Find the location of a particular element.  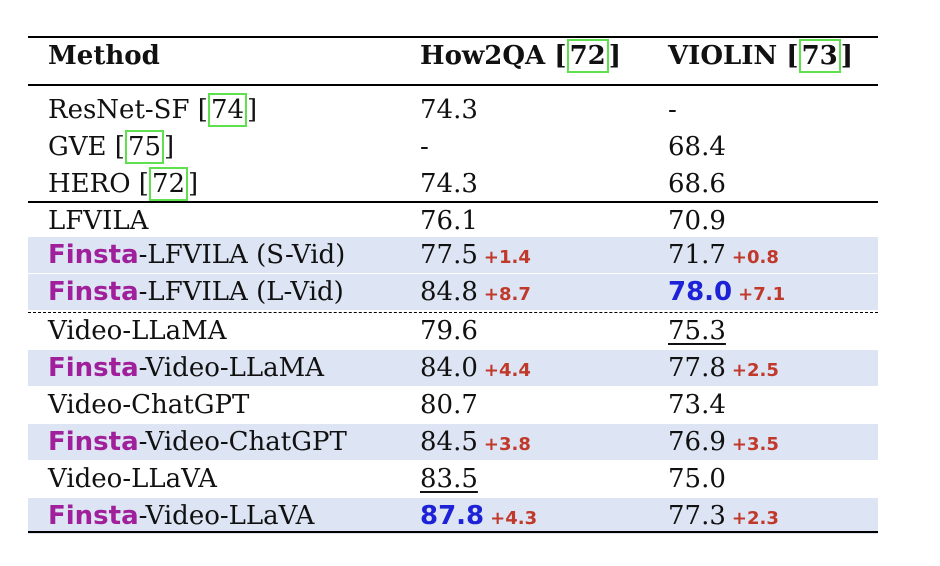

method-name: GVE [ is located at coordinates (86, 147).